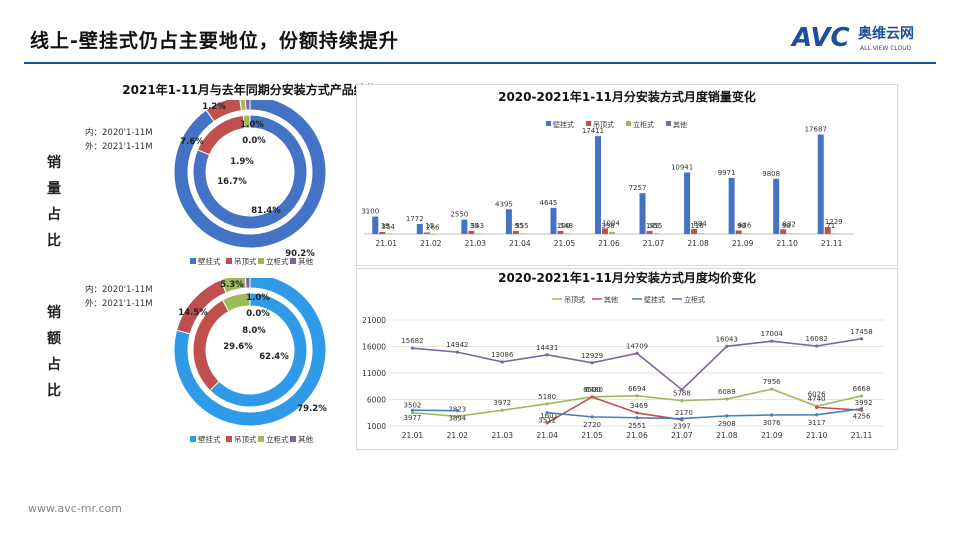 The image size is (960, 539). I want to click on bar-legend-label-1: 吊顶式, so click(603, 124).